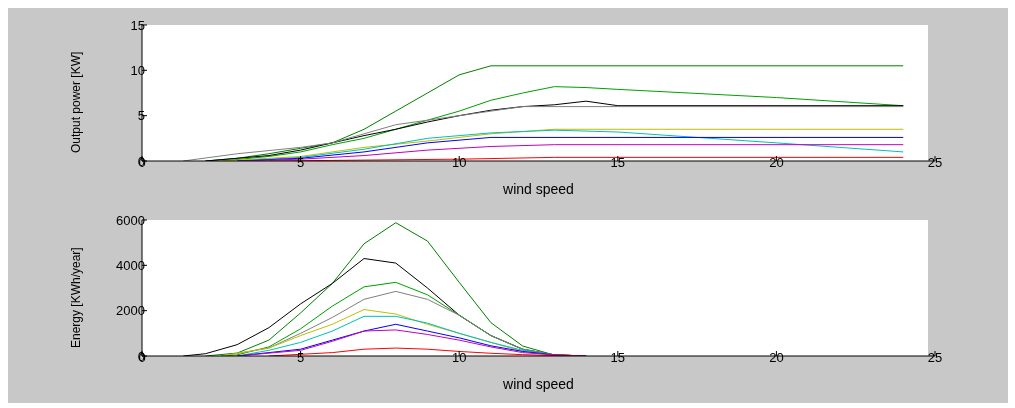 The image size is (1015, 408). What do you see at coordinates (130, 265) in the screenshot?
I see `y-tick-label: 4000` at bounding box center [130, 265].